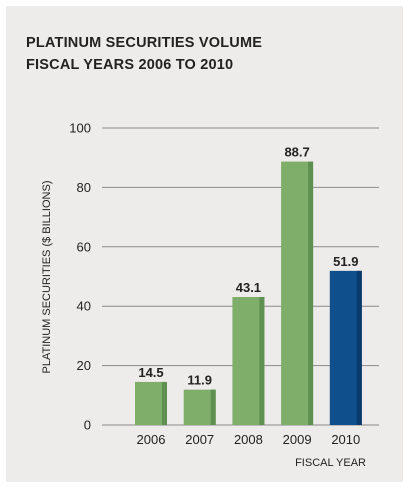  What do you see at coordinates (84, 306) in the screenshot?
I see `y-tick-label: 40` at bounding box center [84, 306].